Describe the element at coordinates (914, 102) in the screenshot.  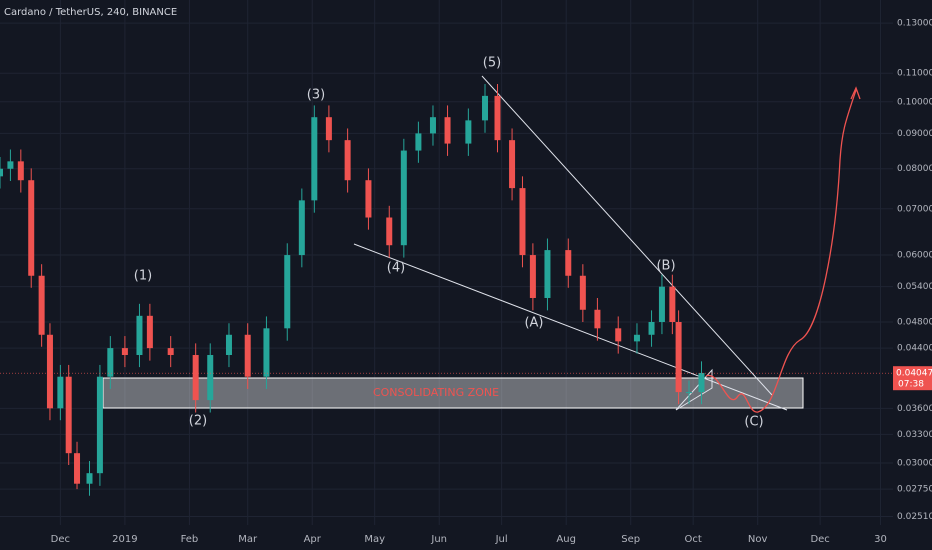
I see `y-tick-label: 0.10000` at that location.